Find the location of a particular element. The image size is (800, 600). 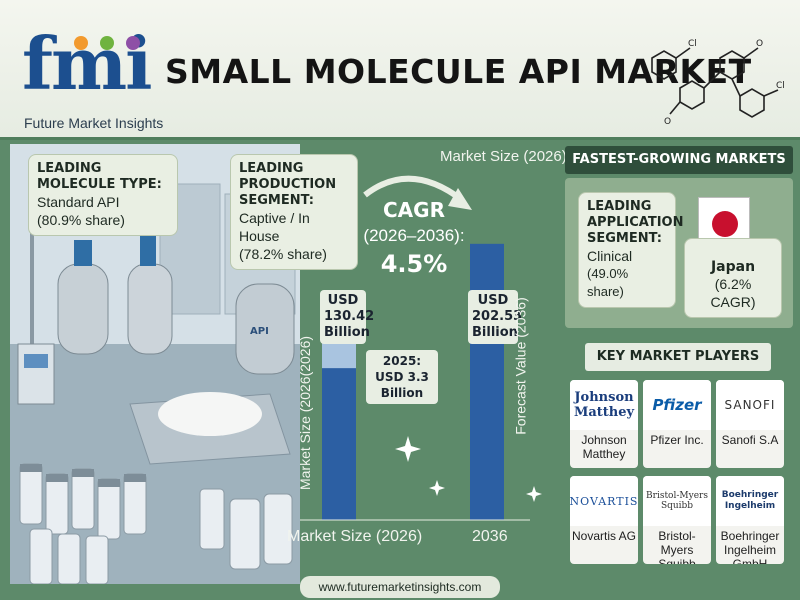

bar-2026-label: USD 130.42 Billion is located at coordinates (347, 317).